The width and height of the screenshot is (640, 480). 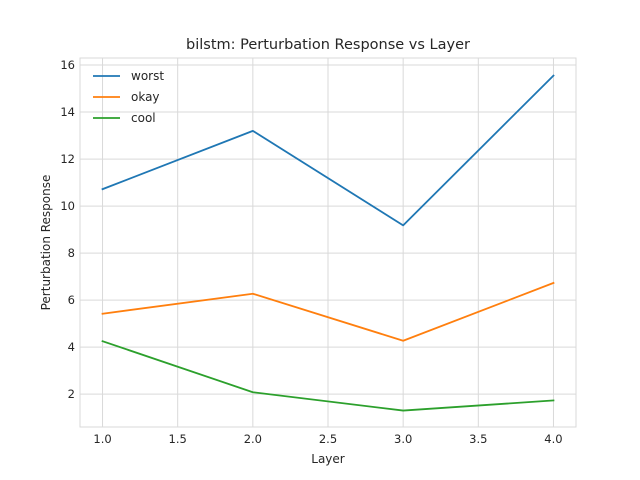 What do you see at coordinates (46, 243) in the screenshot?
I see `y-axis-label: Perturbation Response` at bounding box center [46, 243].